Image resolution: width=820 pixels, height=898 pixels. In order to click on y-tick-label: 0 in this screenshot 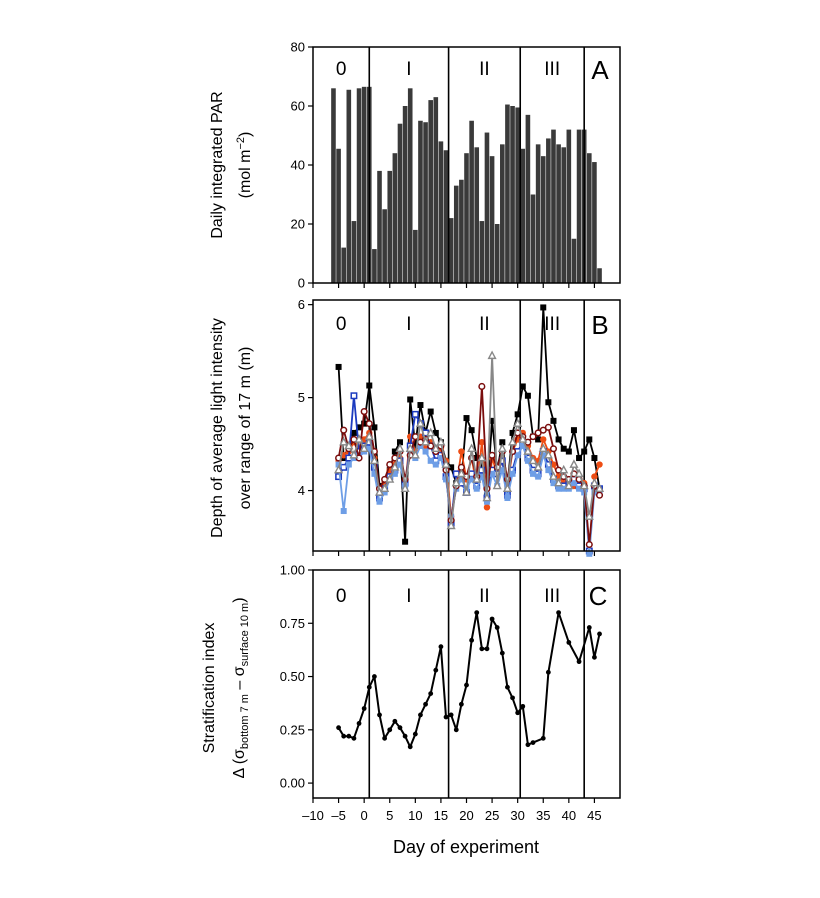, I will do `click(301, 283)`.